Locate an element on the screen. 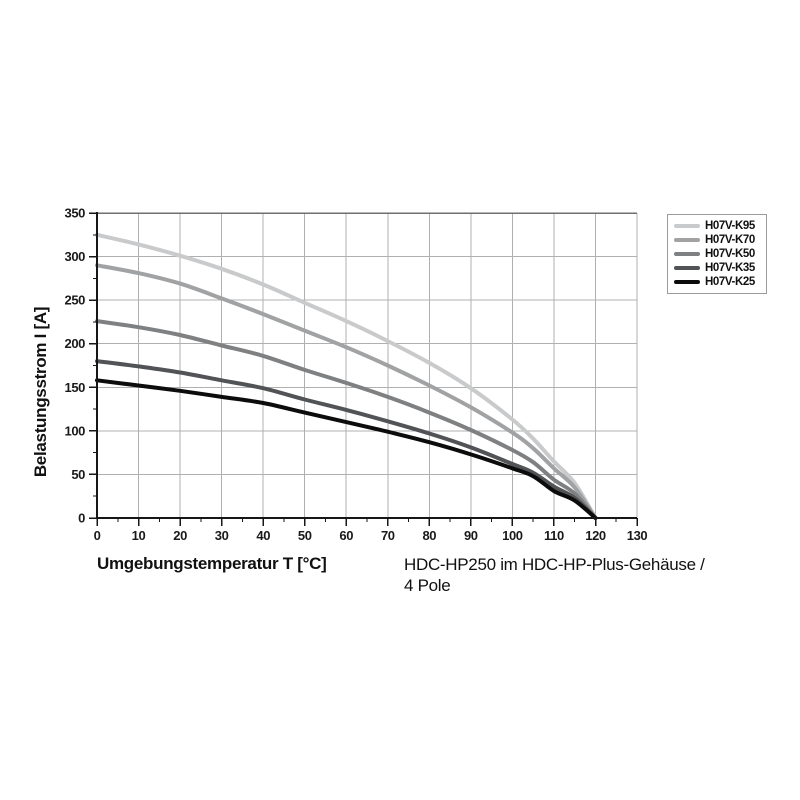  legend-item-h07v-k50: H07V-K50 is located at coordinates (717, 254).